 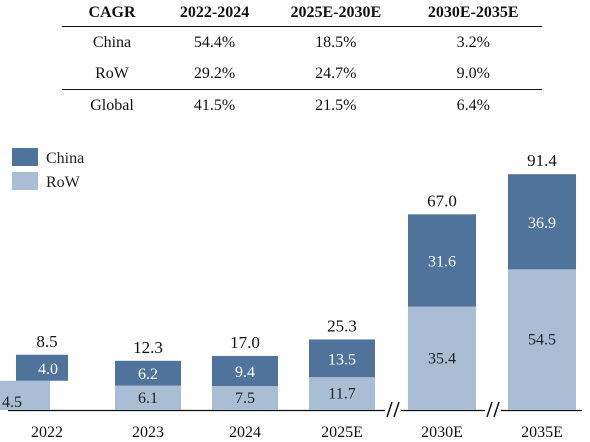 I want to click on table-cell: 54.4%, so click(x=214, y=42).